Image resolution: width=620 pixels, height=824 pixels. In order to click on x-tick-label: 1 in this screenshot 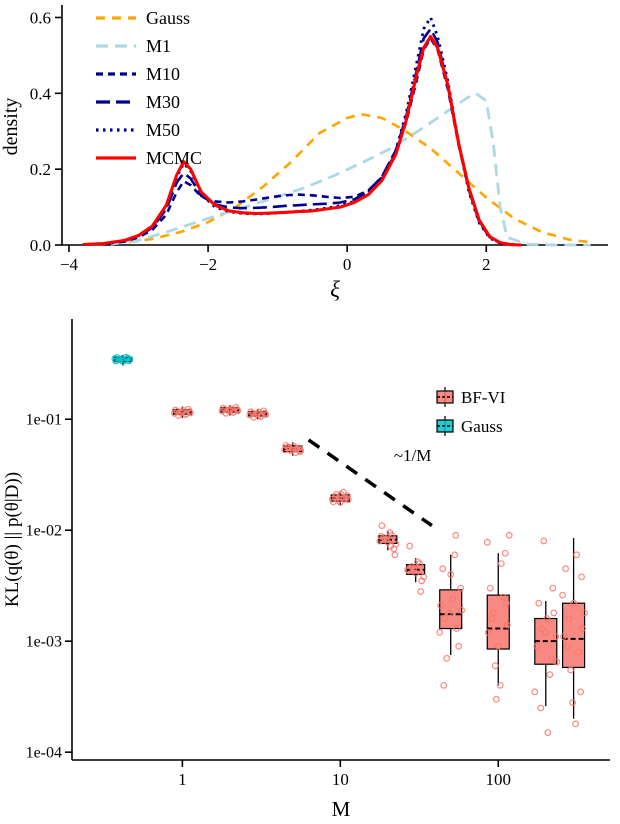, I will do `click(182, 779)`.